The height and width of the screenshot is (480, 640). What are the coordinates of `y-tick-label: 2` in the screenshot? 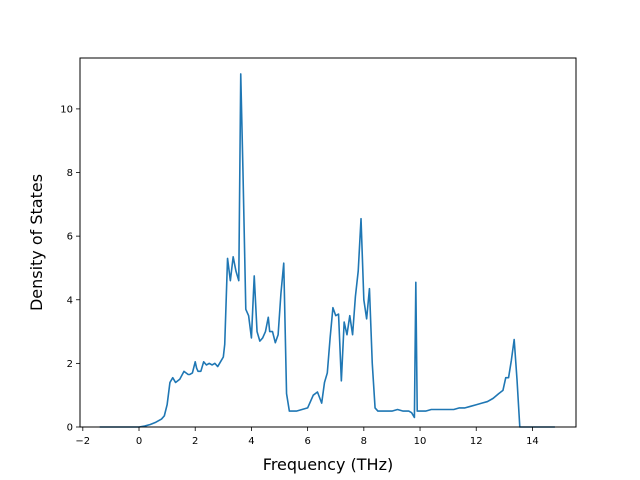 It's located at (70, 364).